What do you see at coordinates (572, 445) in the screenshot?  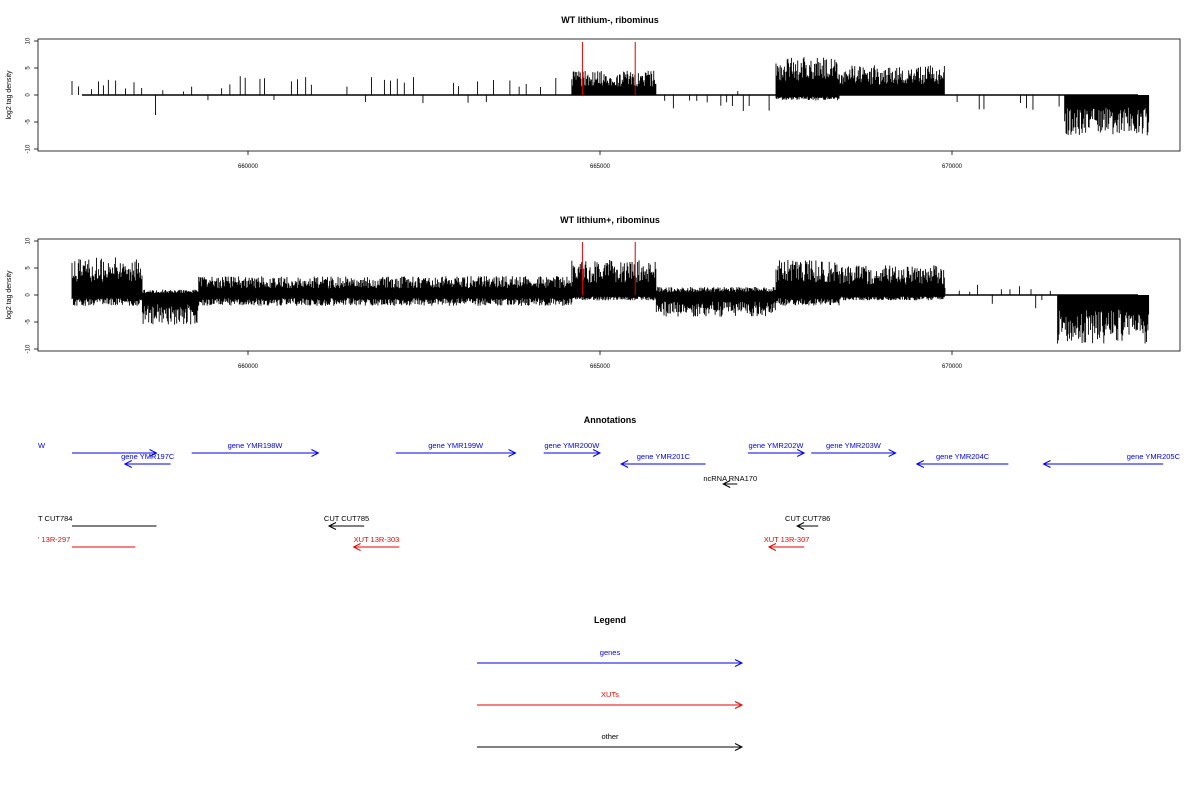 I see `feature-label: gene YMR200W` at bounding box center [572, 445].